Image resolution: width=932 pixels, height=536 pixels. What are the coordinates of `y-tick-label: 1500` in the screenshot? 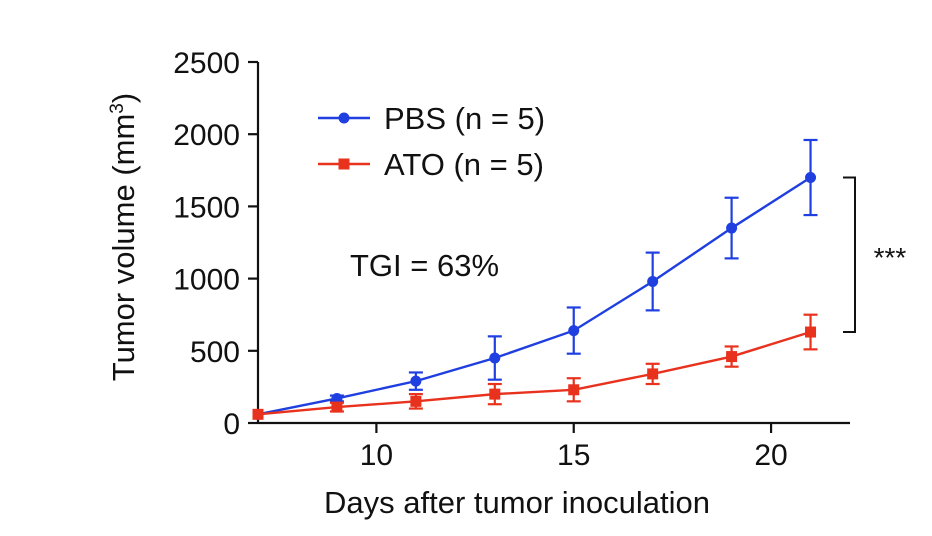 It's located at (206, 207).